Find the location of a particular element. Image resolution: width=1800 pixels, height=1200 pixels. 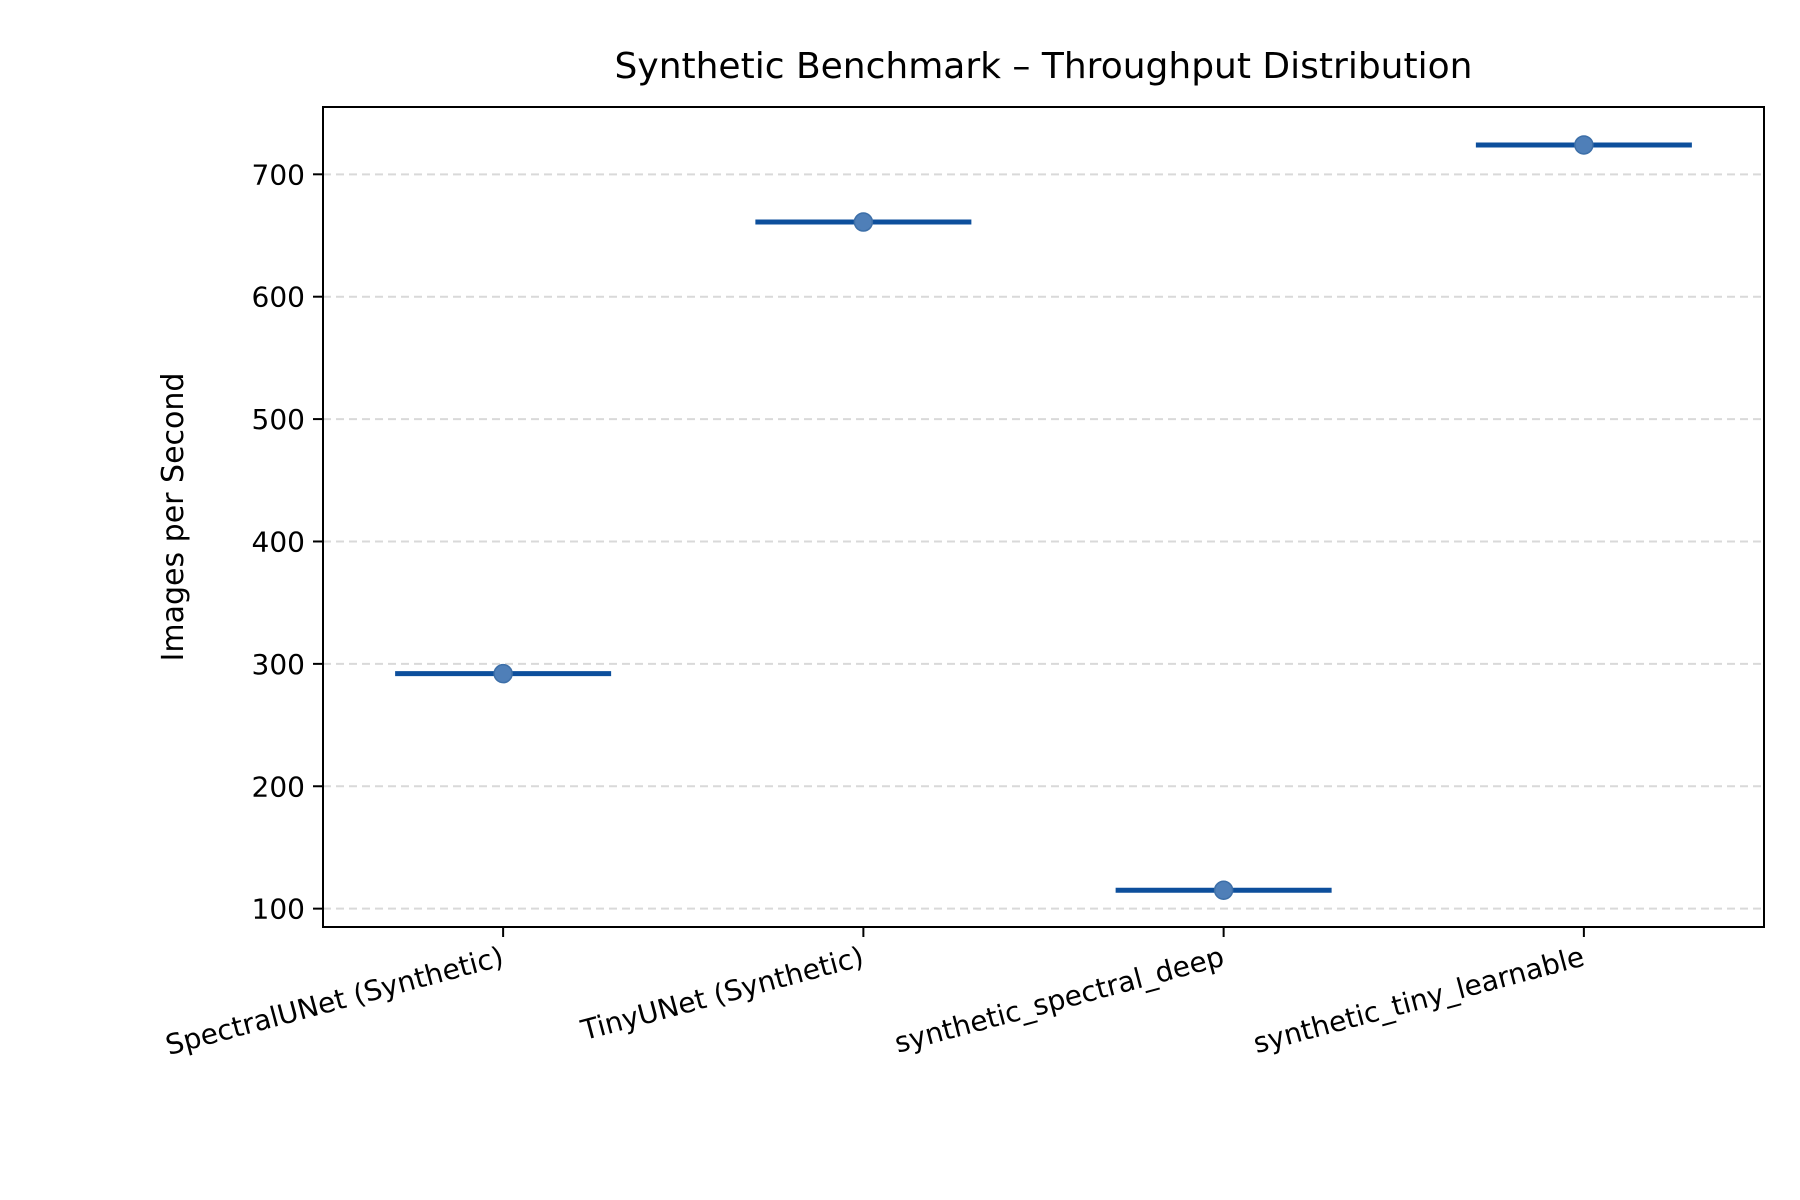

y-tick-label: 300 is located at coordinates (278, 664).